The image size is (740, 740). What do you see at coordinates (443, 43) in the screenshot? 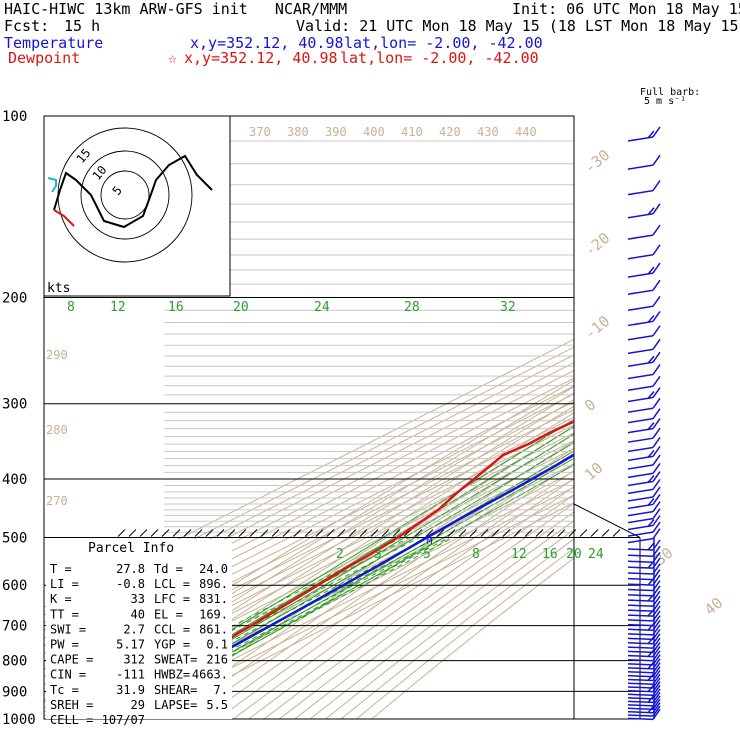
I see `legend-temperature-latlon: lat,lon= -2.00, -42.00` at bounding box center [443, 43].